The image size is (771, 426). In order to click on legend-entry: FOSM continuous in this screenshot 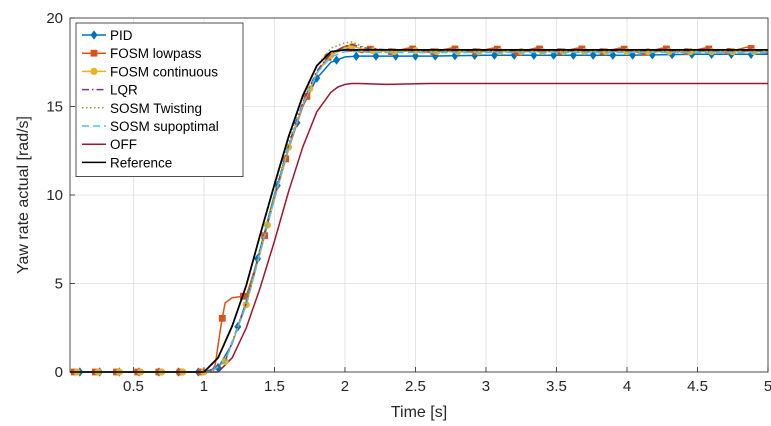, I will do `click(150, 71)`.